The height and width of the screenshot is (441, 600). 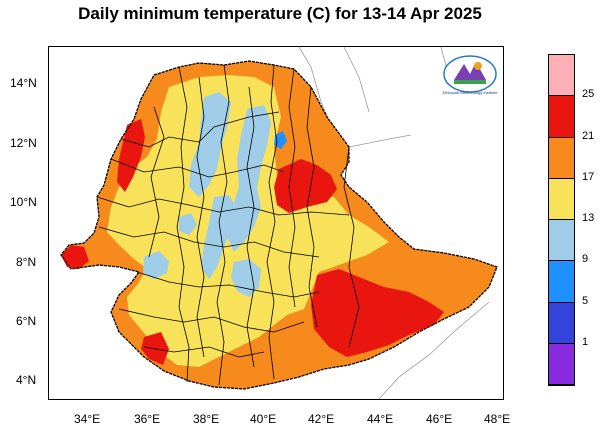 I want to click on institute-logo: Ethiopian Meteorology Institute, so click(x=470, y=75).